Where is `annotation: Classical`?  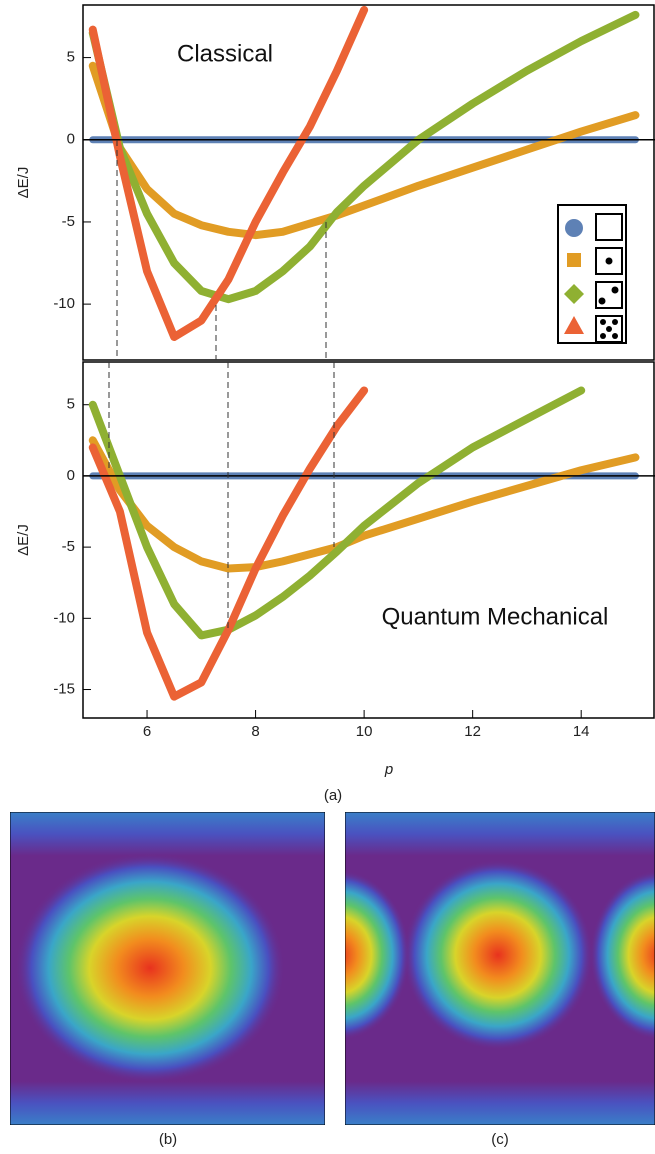 annotation: Classical is located at coordinates (225, 53).